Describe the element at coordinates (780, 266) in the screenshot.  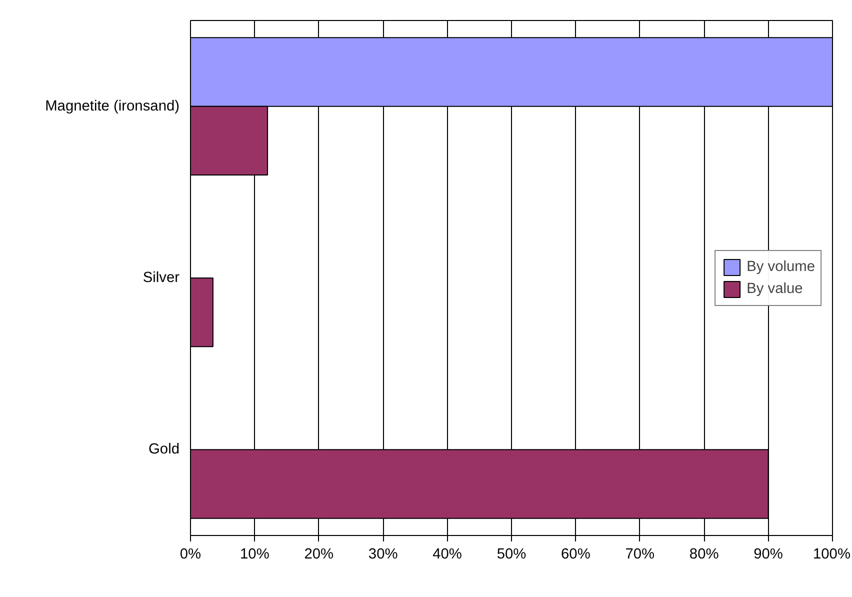
I see `legend-label: By volume` at that location.